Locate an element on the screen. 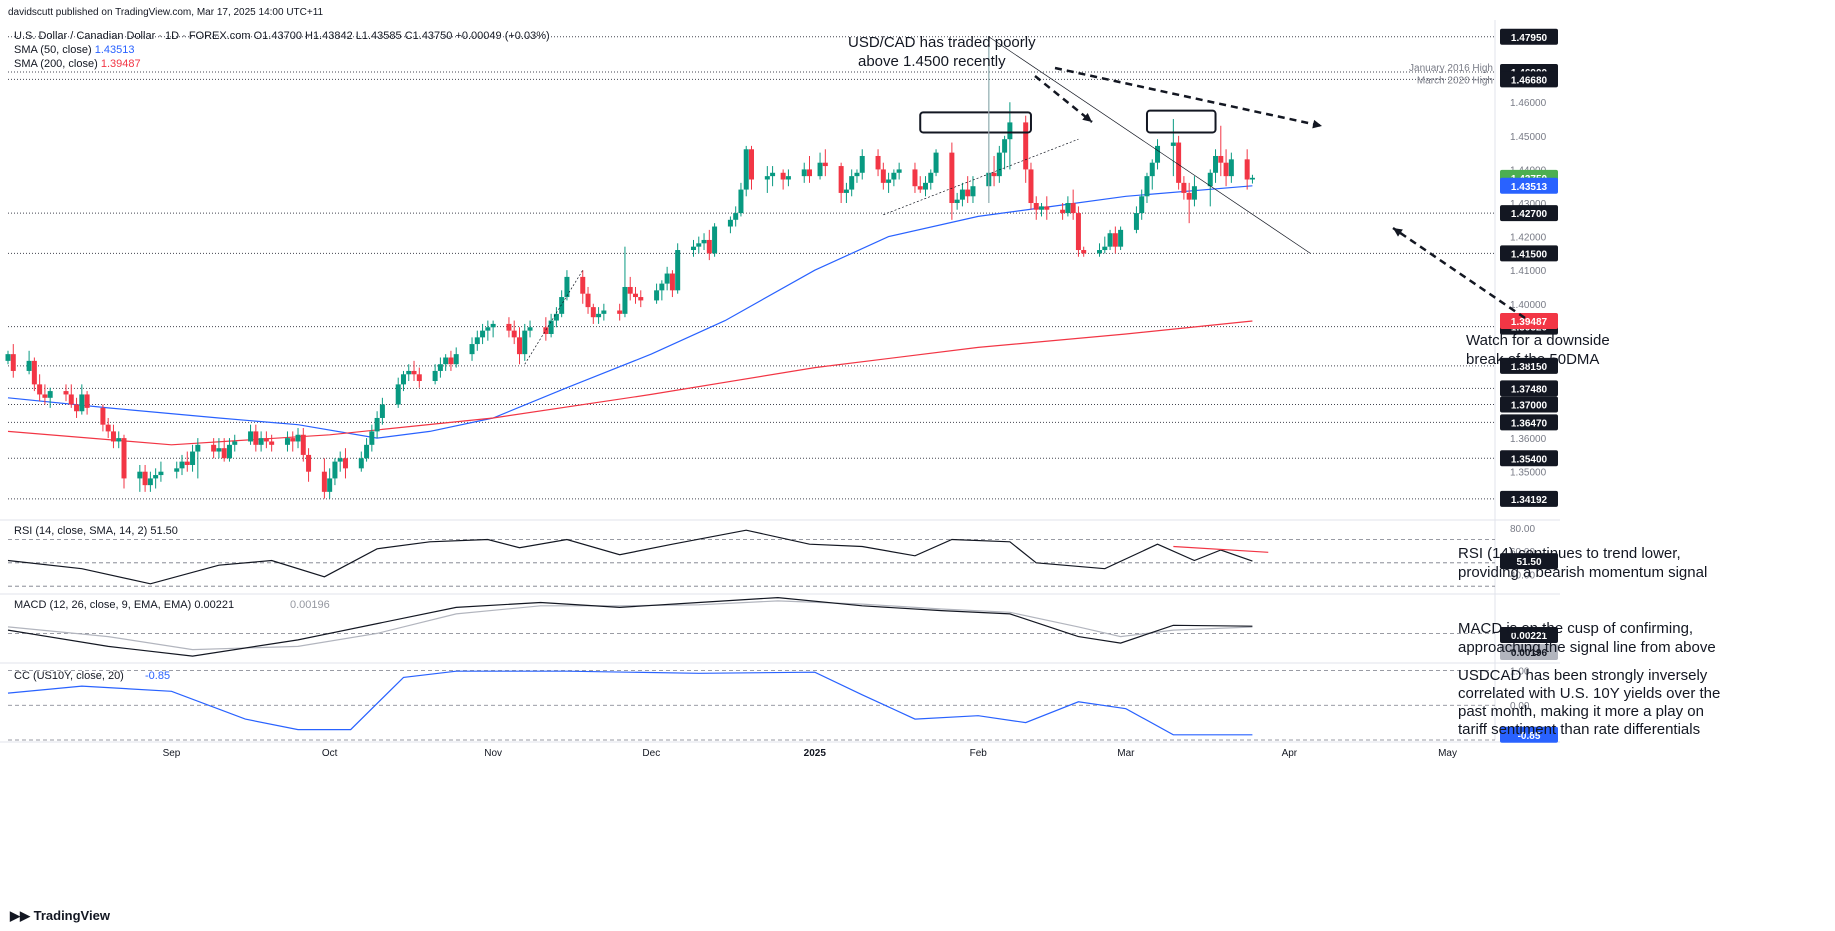 Image resolution: width=1835 pixels, height=931 pixels. annotation-arrow-mar-head is located at coordinates (1317, 124).